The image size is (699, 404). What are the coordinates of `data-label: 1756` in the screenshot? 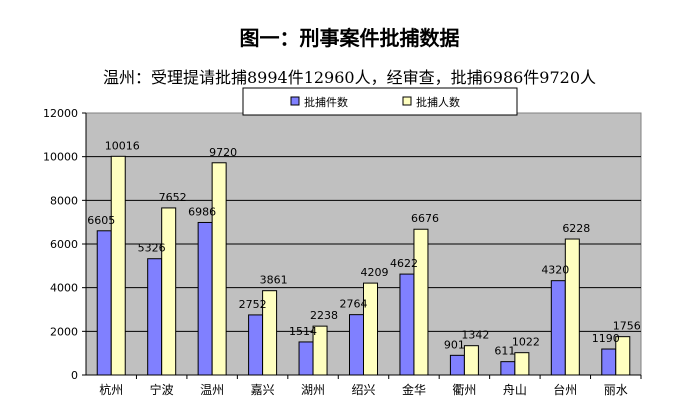 It's located at (627, 326).